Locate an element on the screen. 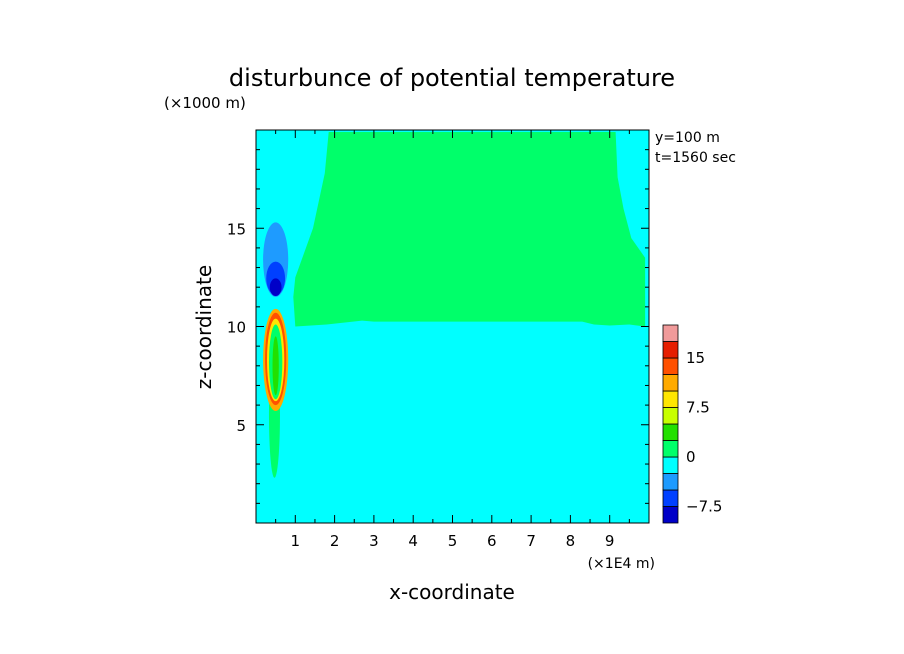 The image size is (904, 654). x-tick-label: 3 is located at coordinates (374, 541).